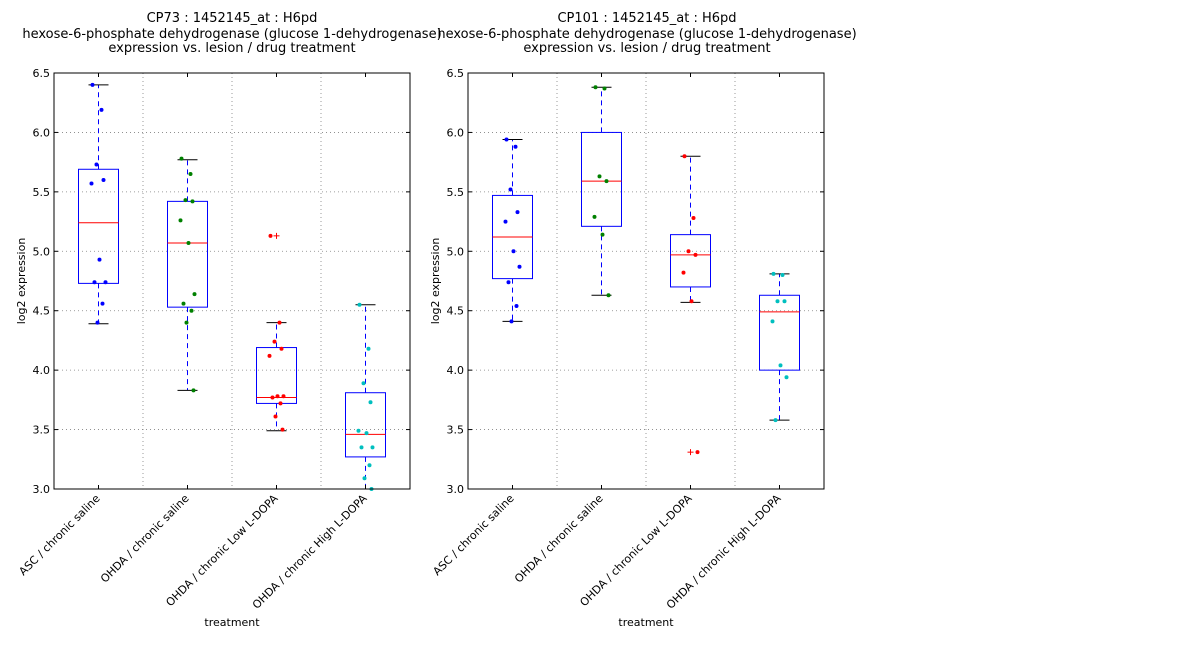  Describe the element at coordinates (42, 251) in the screenshot. I see `chart-1-ytick-label-4: 5.0` at that location.